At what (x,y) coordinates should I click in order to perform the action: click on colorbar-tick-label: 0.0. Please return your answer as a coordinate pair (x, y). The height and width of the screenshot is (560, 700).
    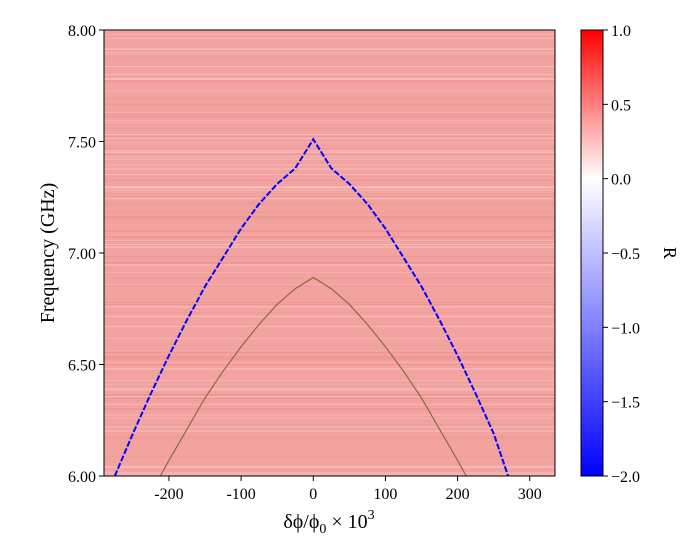
    Looking at the image, I should click on (621, 180).